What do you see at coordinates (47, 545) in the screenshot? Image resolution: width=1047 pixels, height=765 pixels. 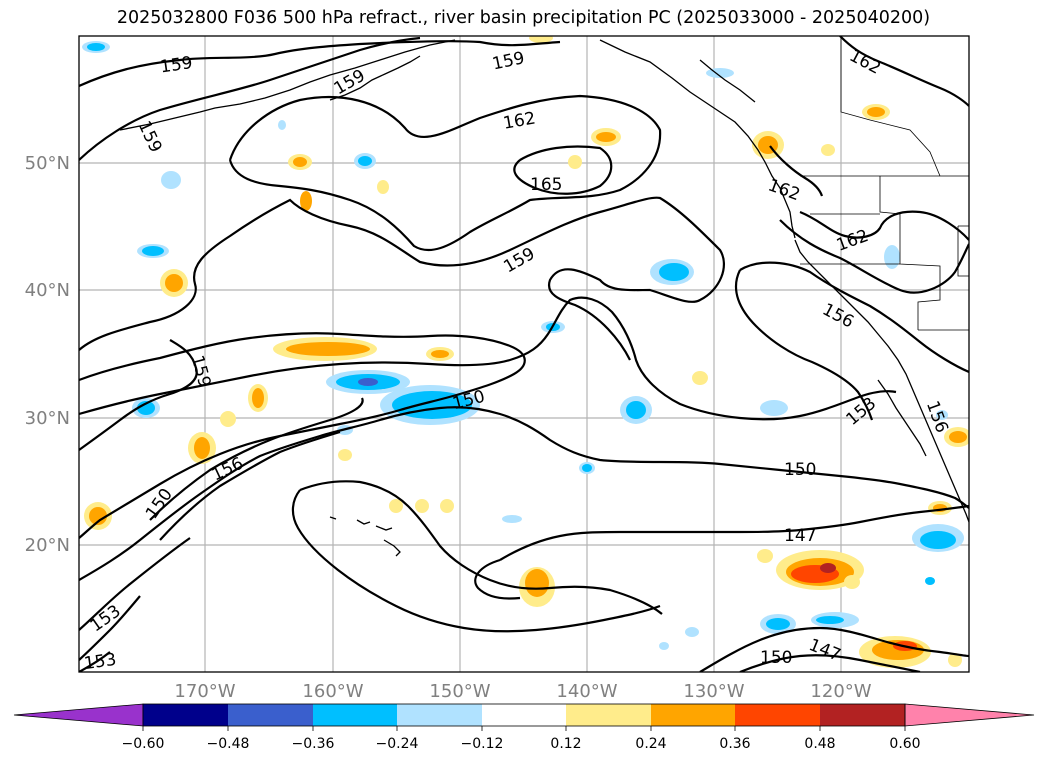 I see `lat-label: 20°N` at bounding box center [47, 545].